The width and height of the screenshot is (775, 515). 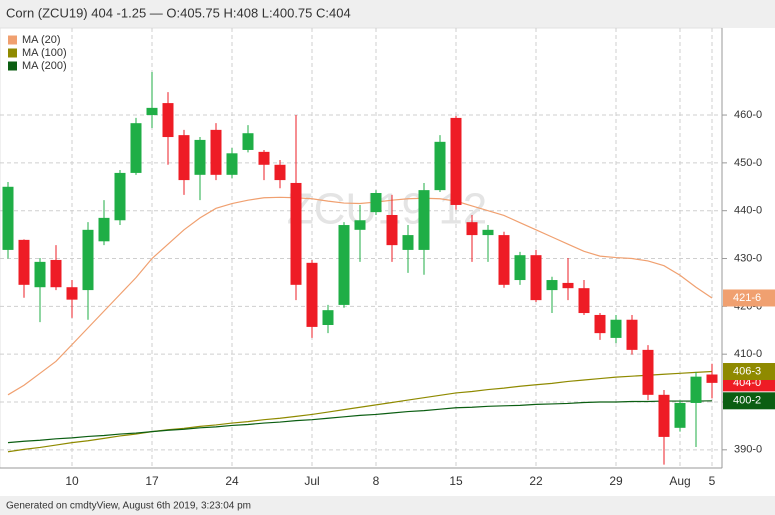 I want to click on footer-bar, so click(x=387, y=505).